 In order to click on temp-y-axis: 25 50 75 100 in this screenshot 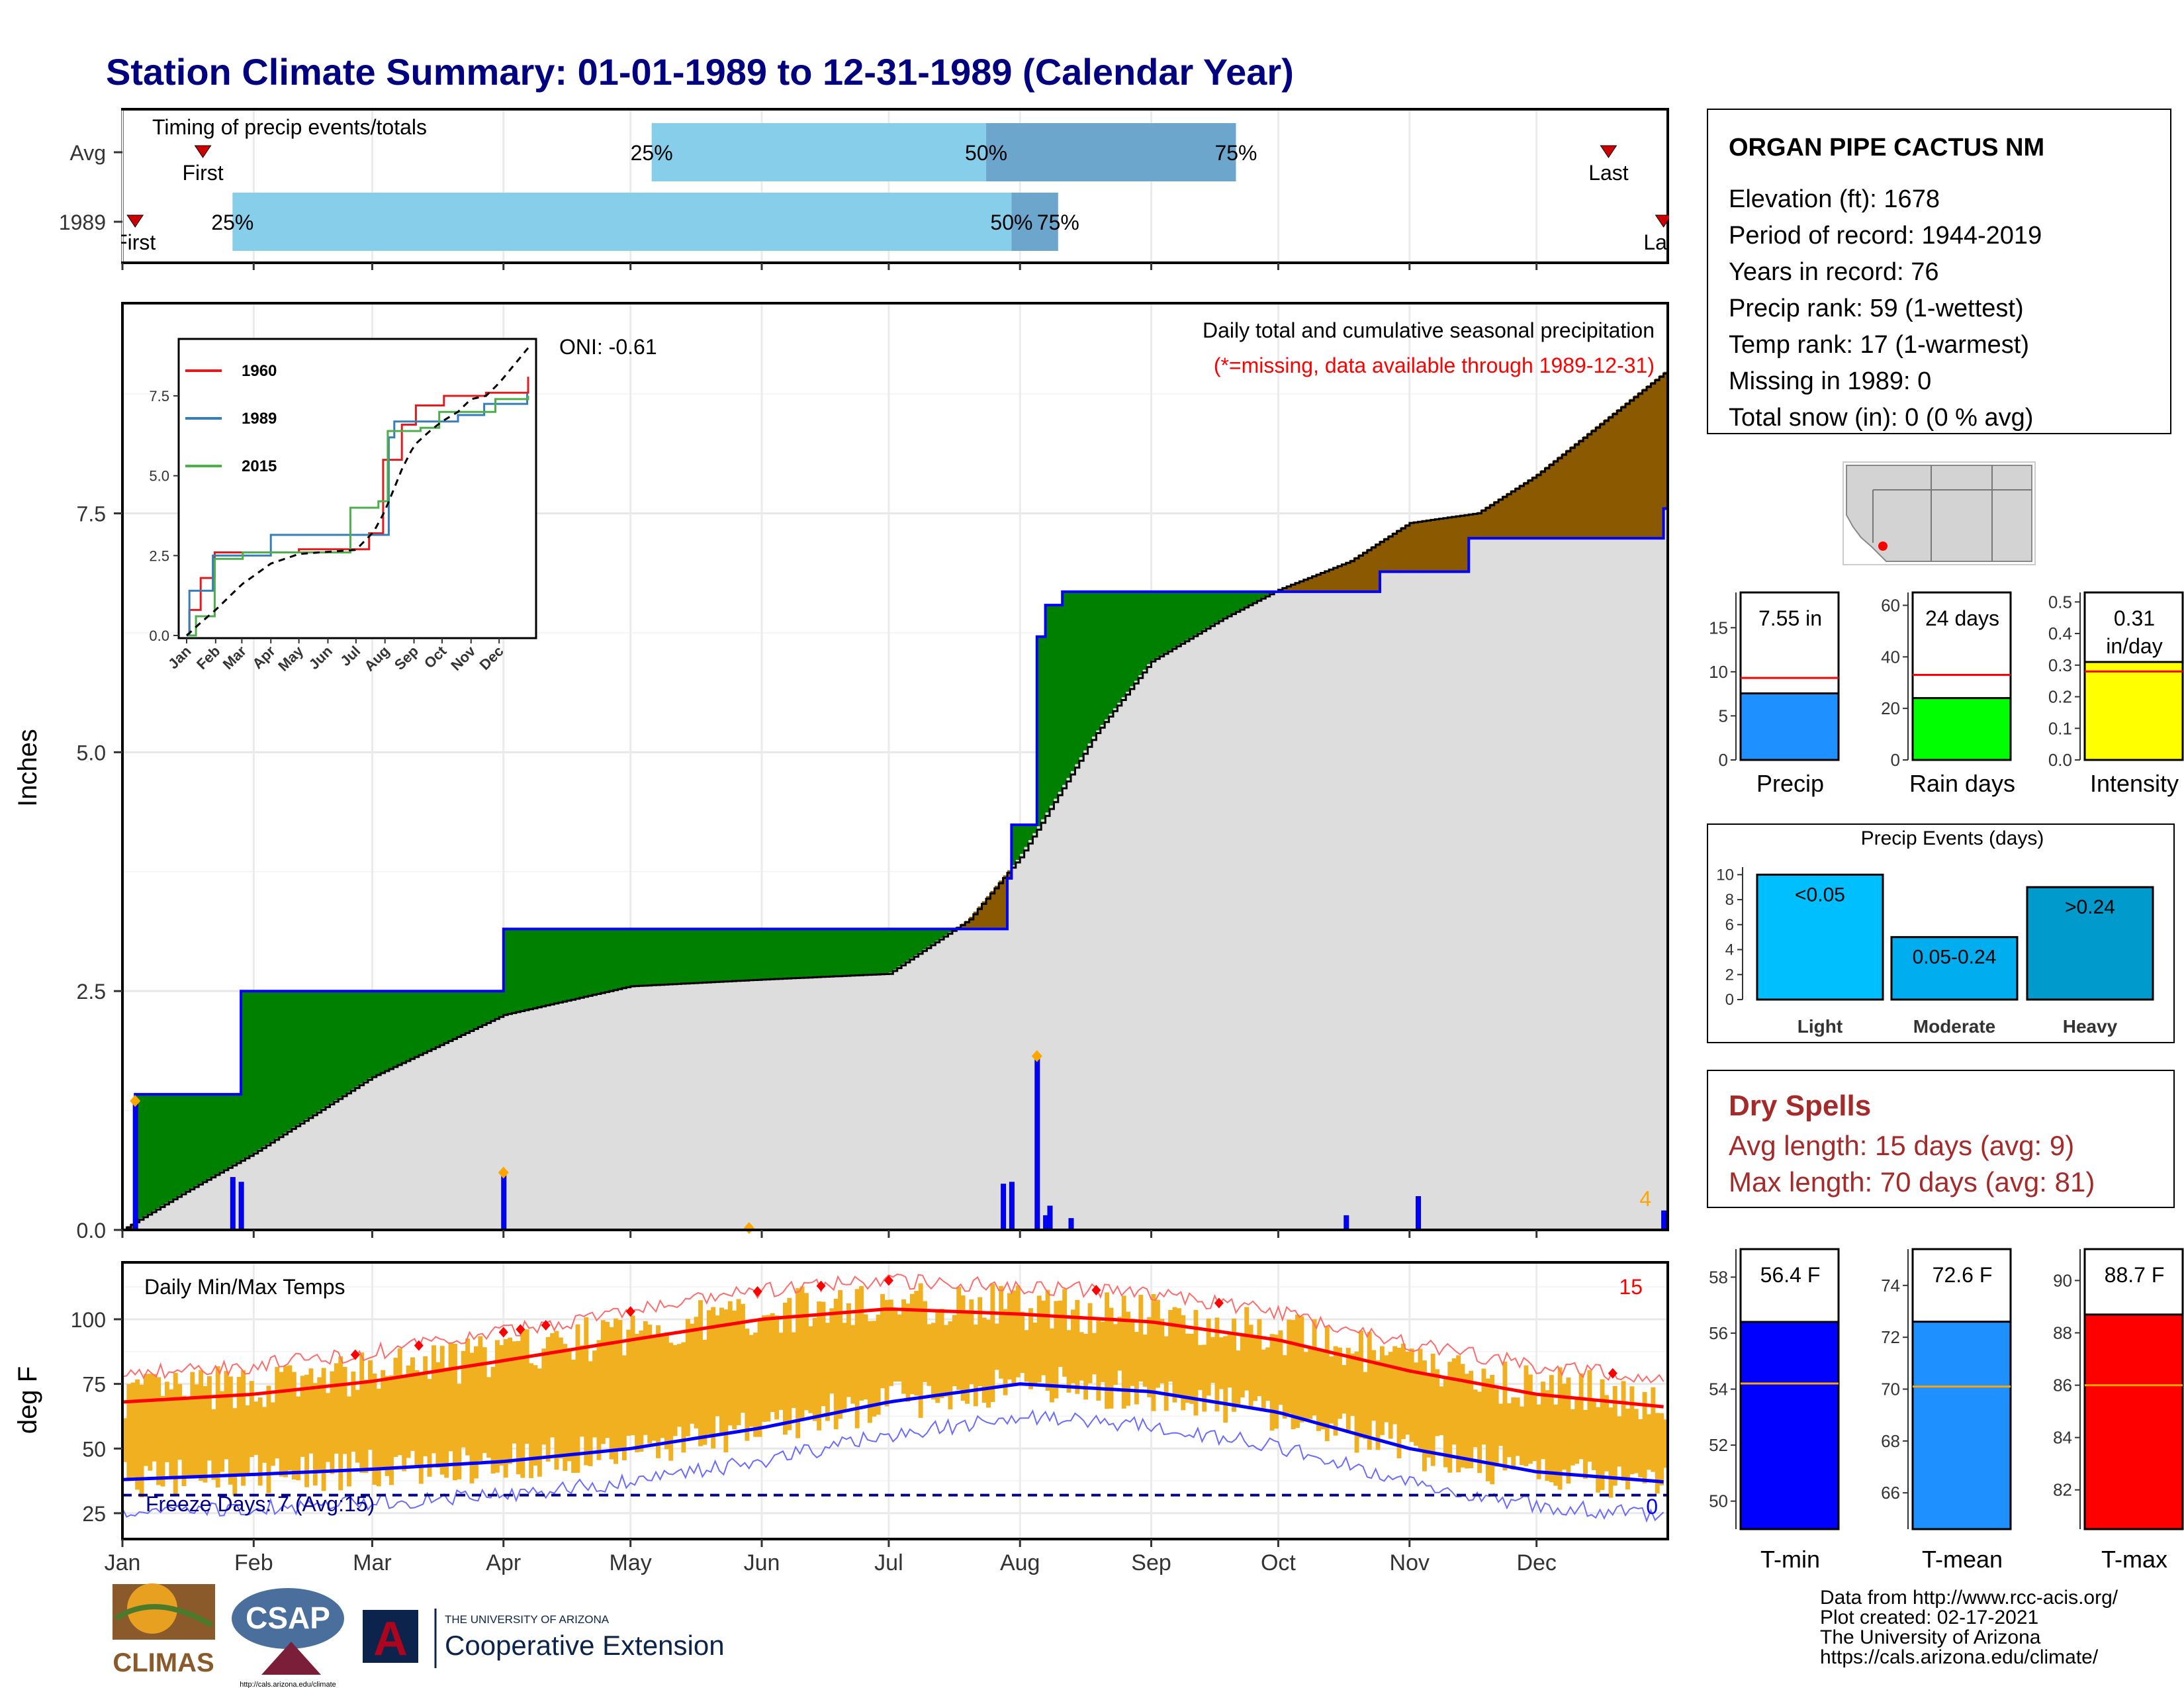, I will do `click(97, 1417)`.